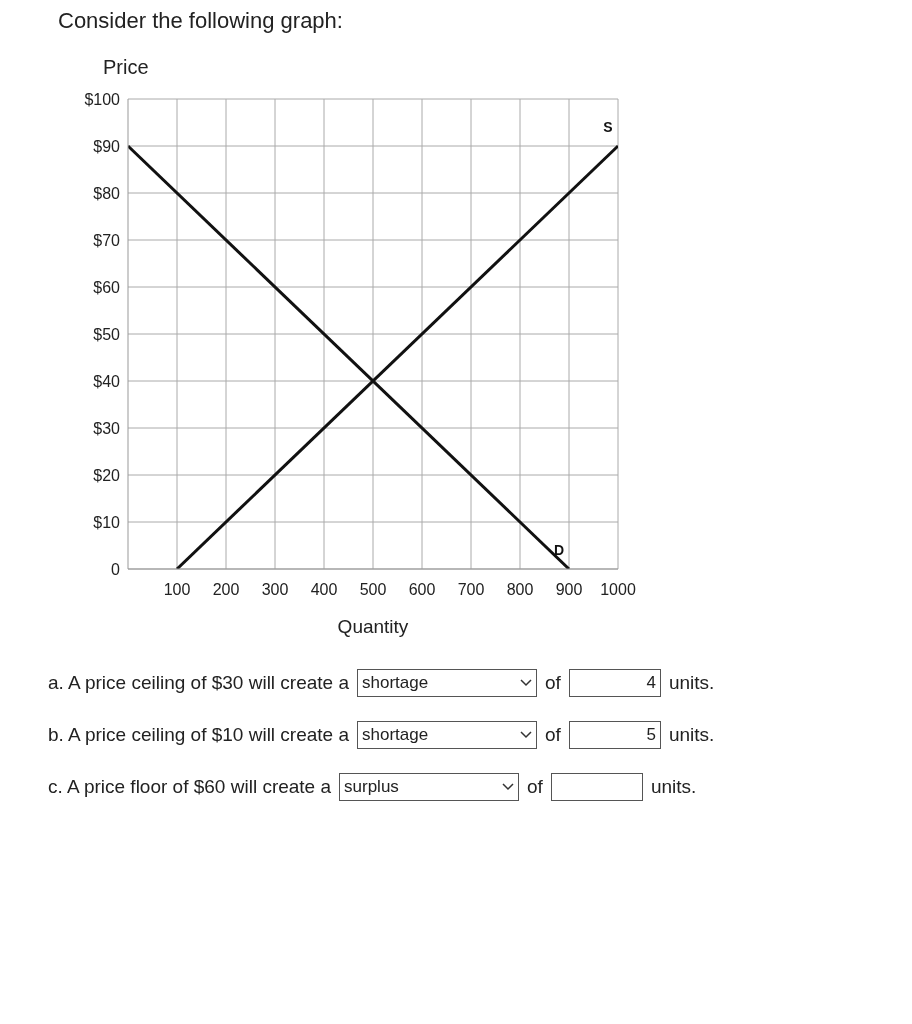 This screenshot has width=912, height=1024. Describe the element at coordinates (201, 21) in the screenshot. I see `chart-title: Consider the following graph:` at that location.